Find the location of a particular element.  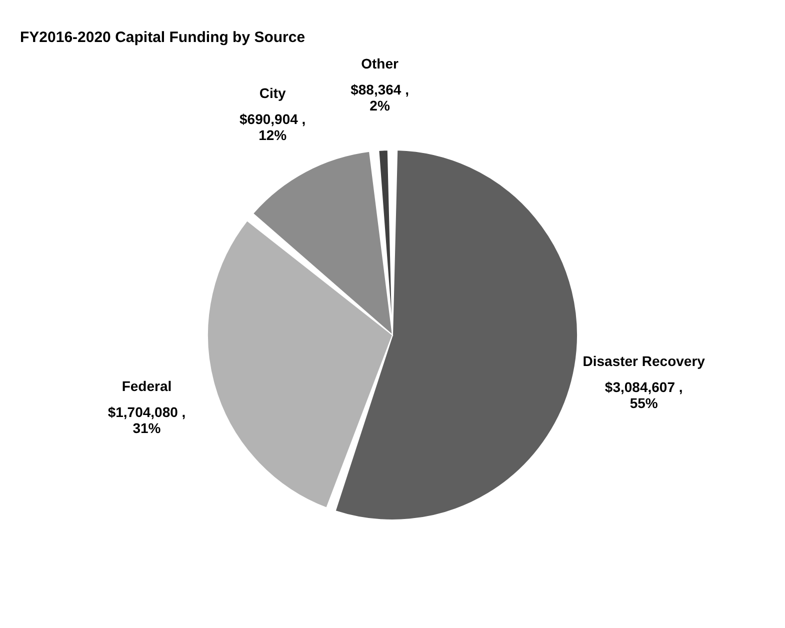

slice-label: Disaster Recovery is located at coordinates (644, 361).